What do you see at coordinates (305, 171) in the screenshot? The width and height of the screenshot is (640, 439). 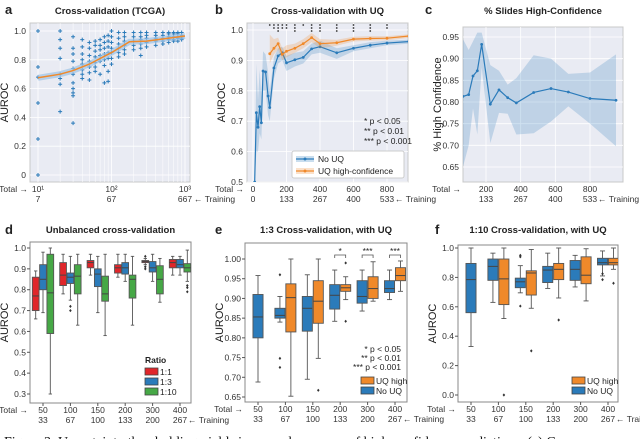 I see `legend-marker` at bounding box center [305, 171].